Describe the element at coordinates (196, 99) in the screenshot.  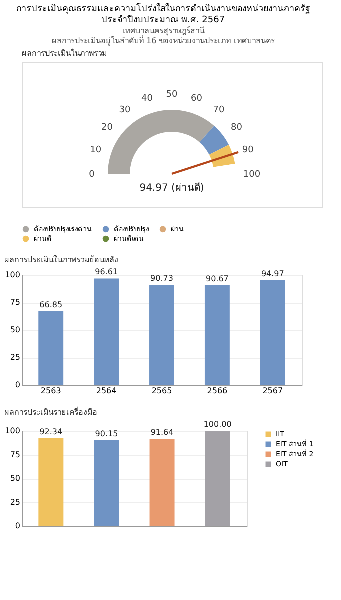
I see `text: 60` at that location.